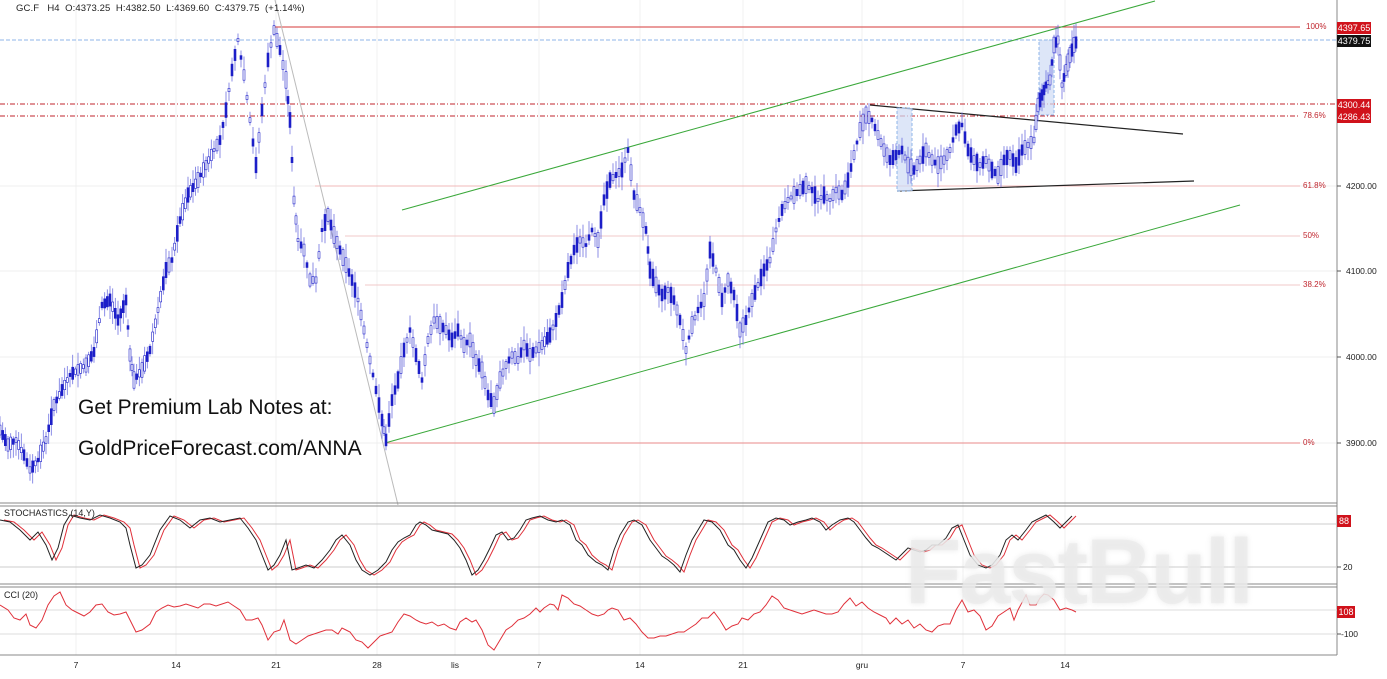  I want to click on promo-line-2: GoldPriceForecast.com/ANNA, so click(220, 448).